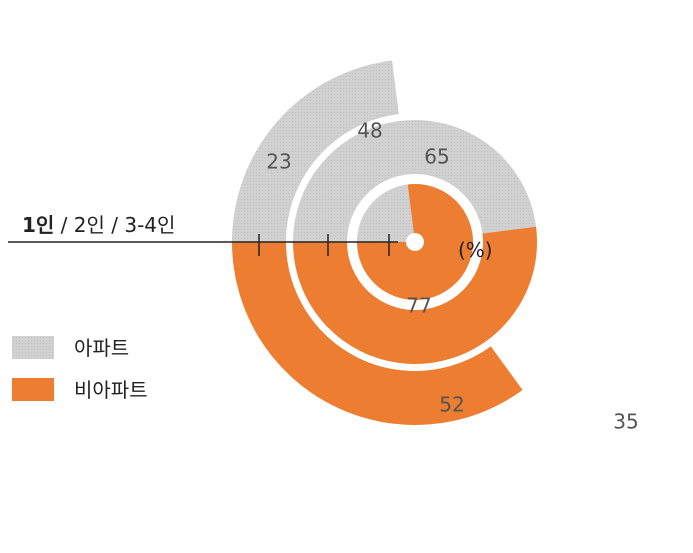 This screenshot has height=553, width=693. Describe the element at coordinates (38, 225) in the screenshot. I see `category-label-bold: 1인` at that location.